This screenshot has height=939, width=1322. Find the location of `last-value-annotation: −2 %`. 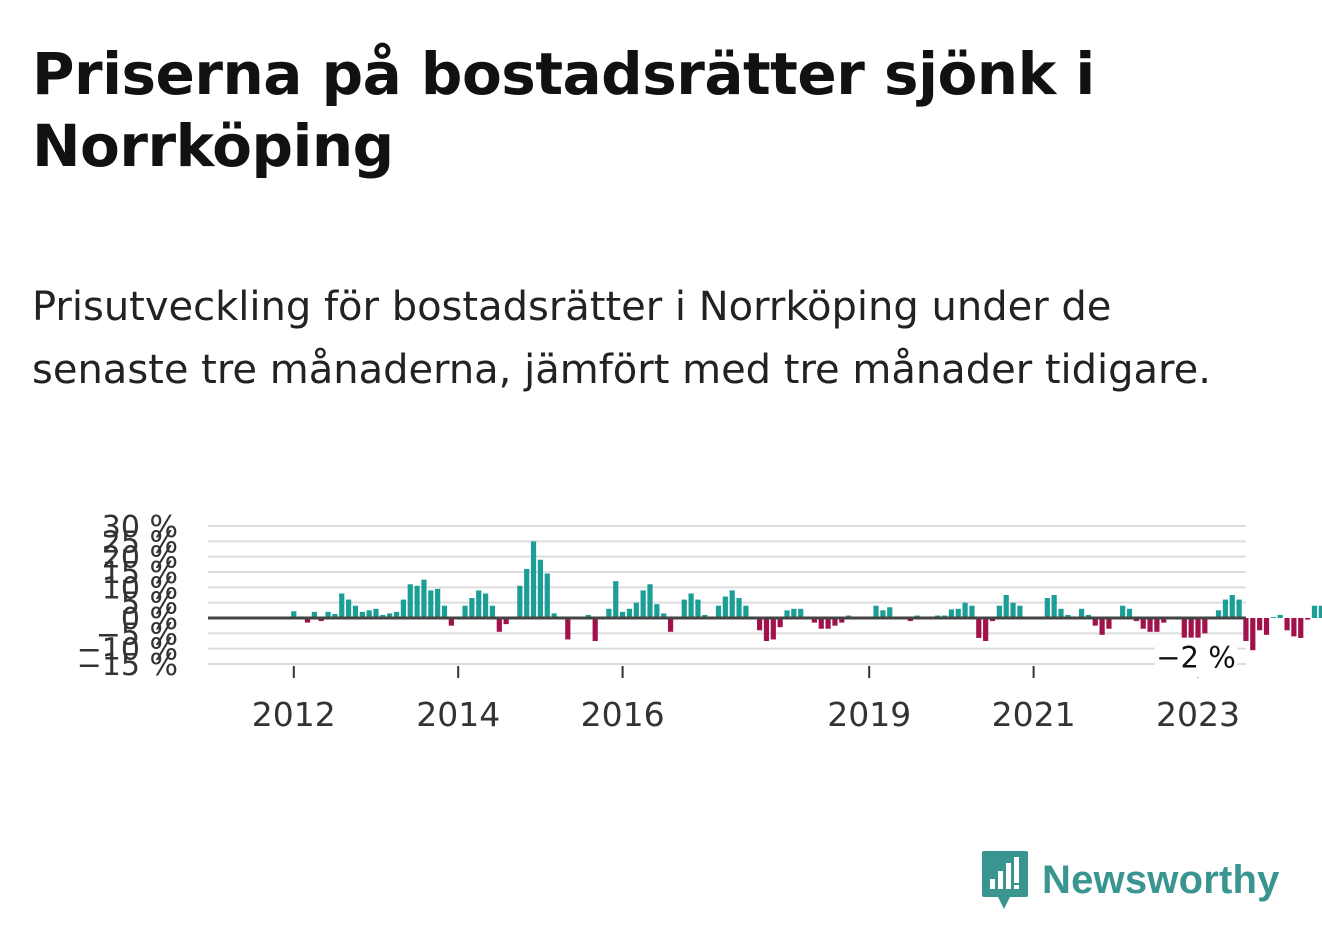

last-value-annotation: −2 % is located at coordinates (1196, 657).